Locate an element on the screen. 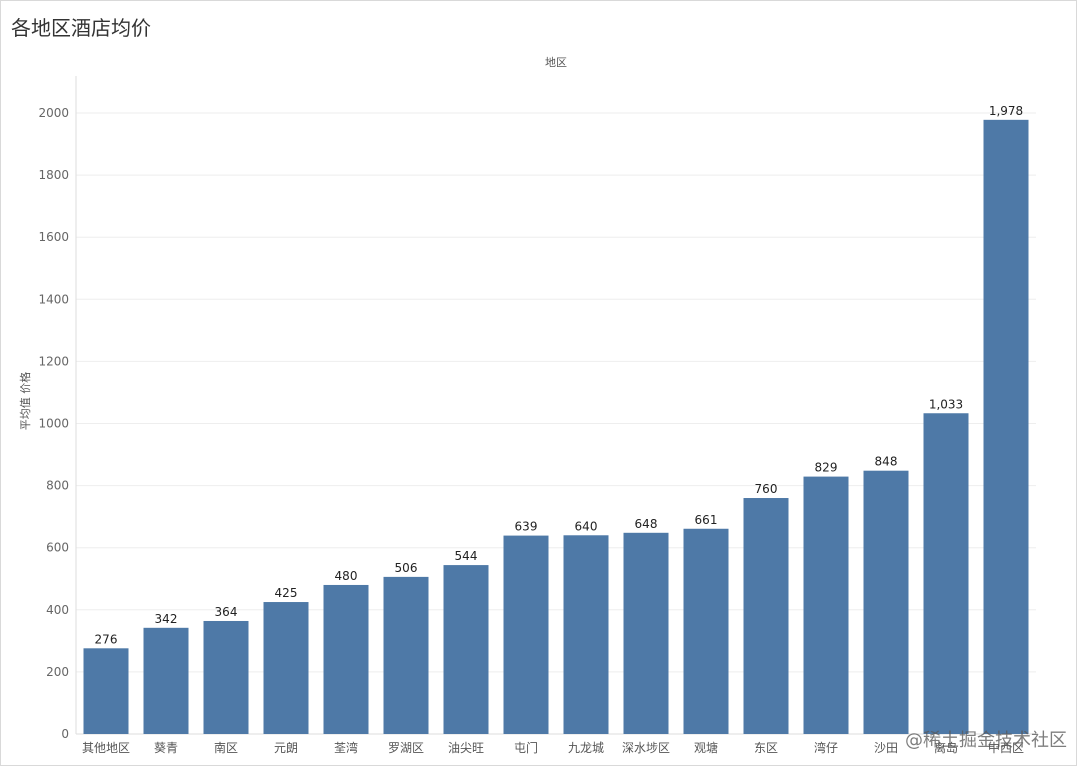 Image resolution: width=1077 pixels, height=766 pixels. bar-中西区 is located at coordinates (1006, 427).